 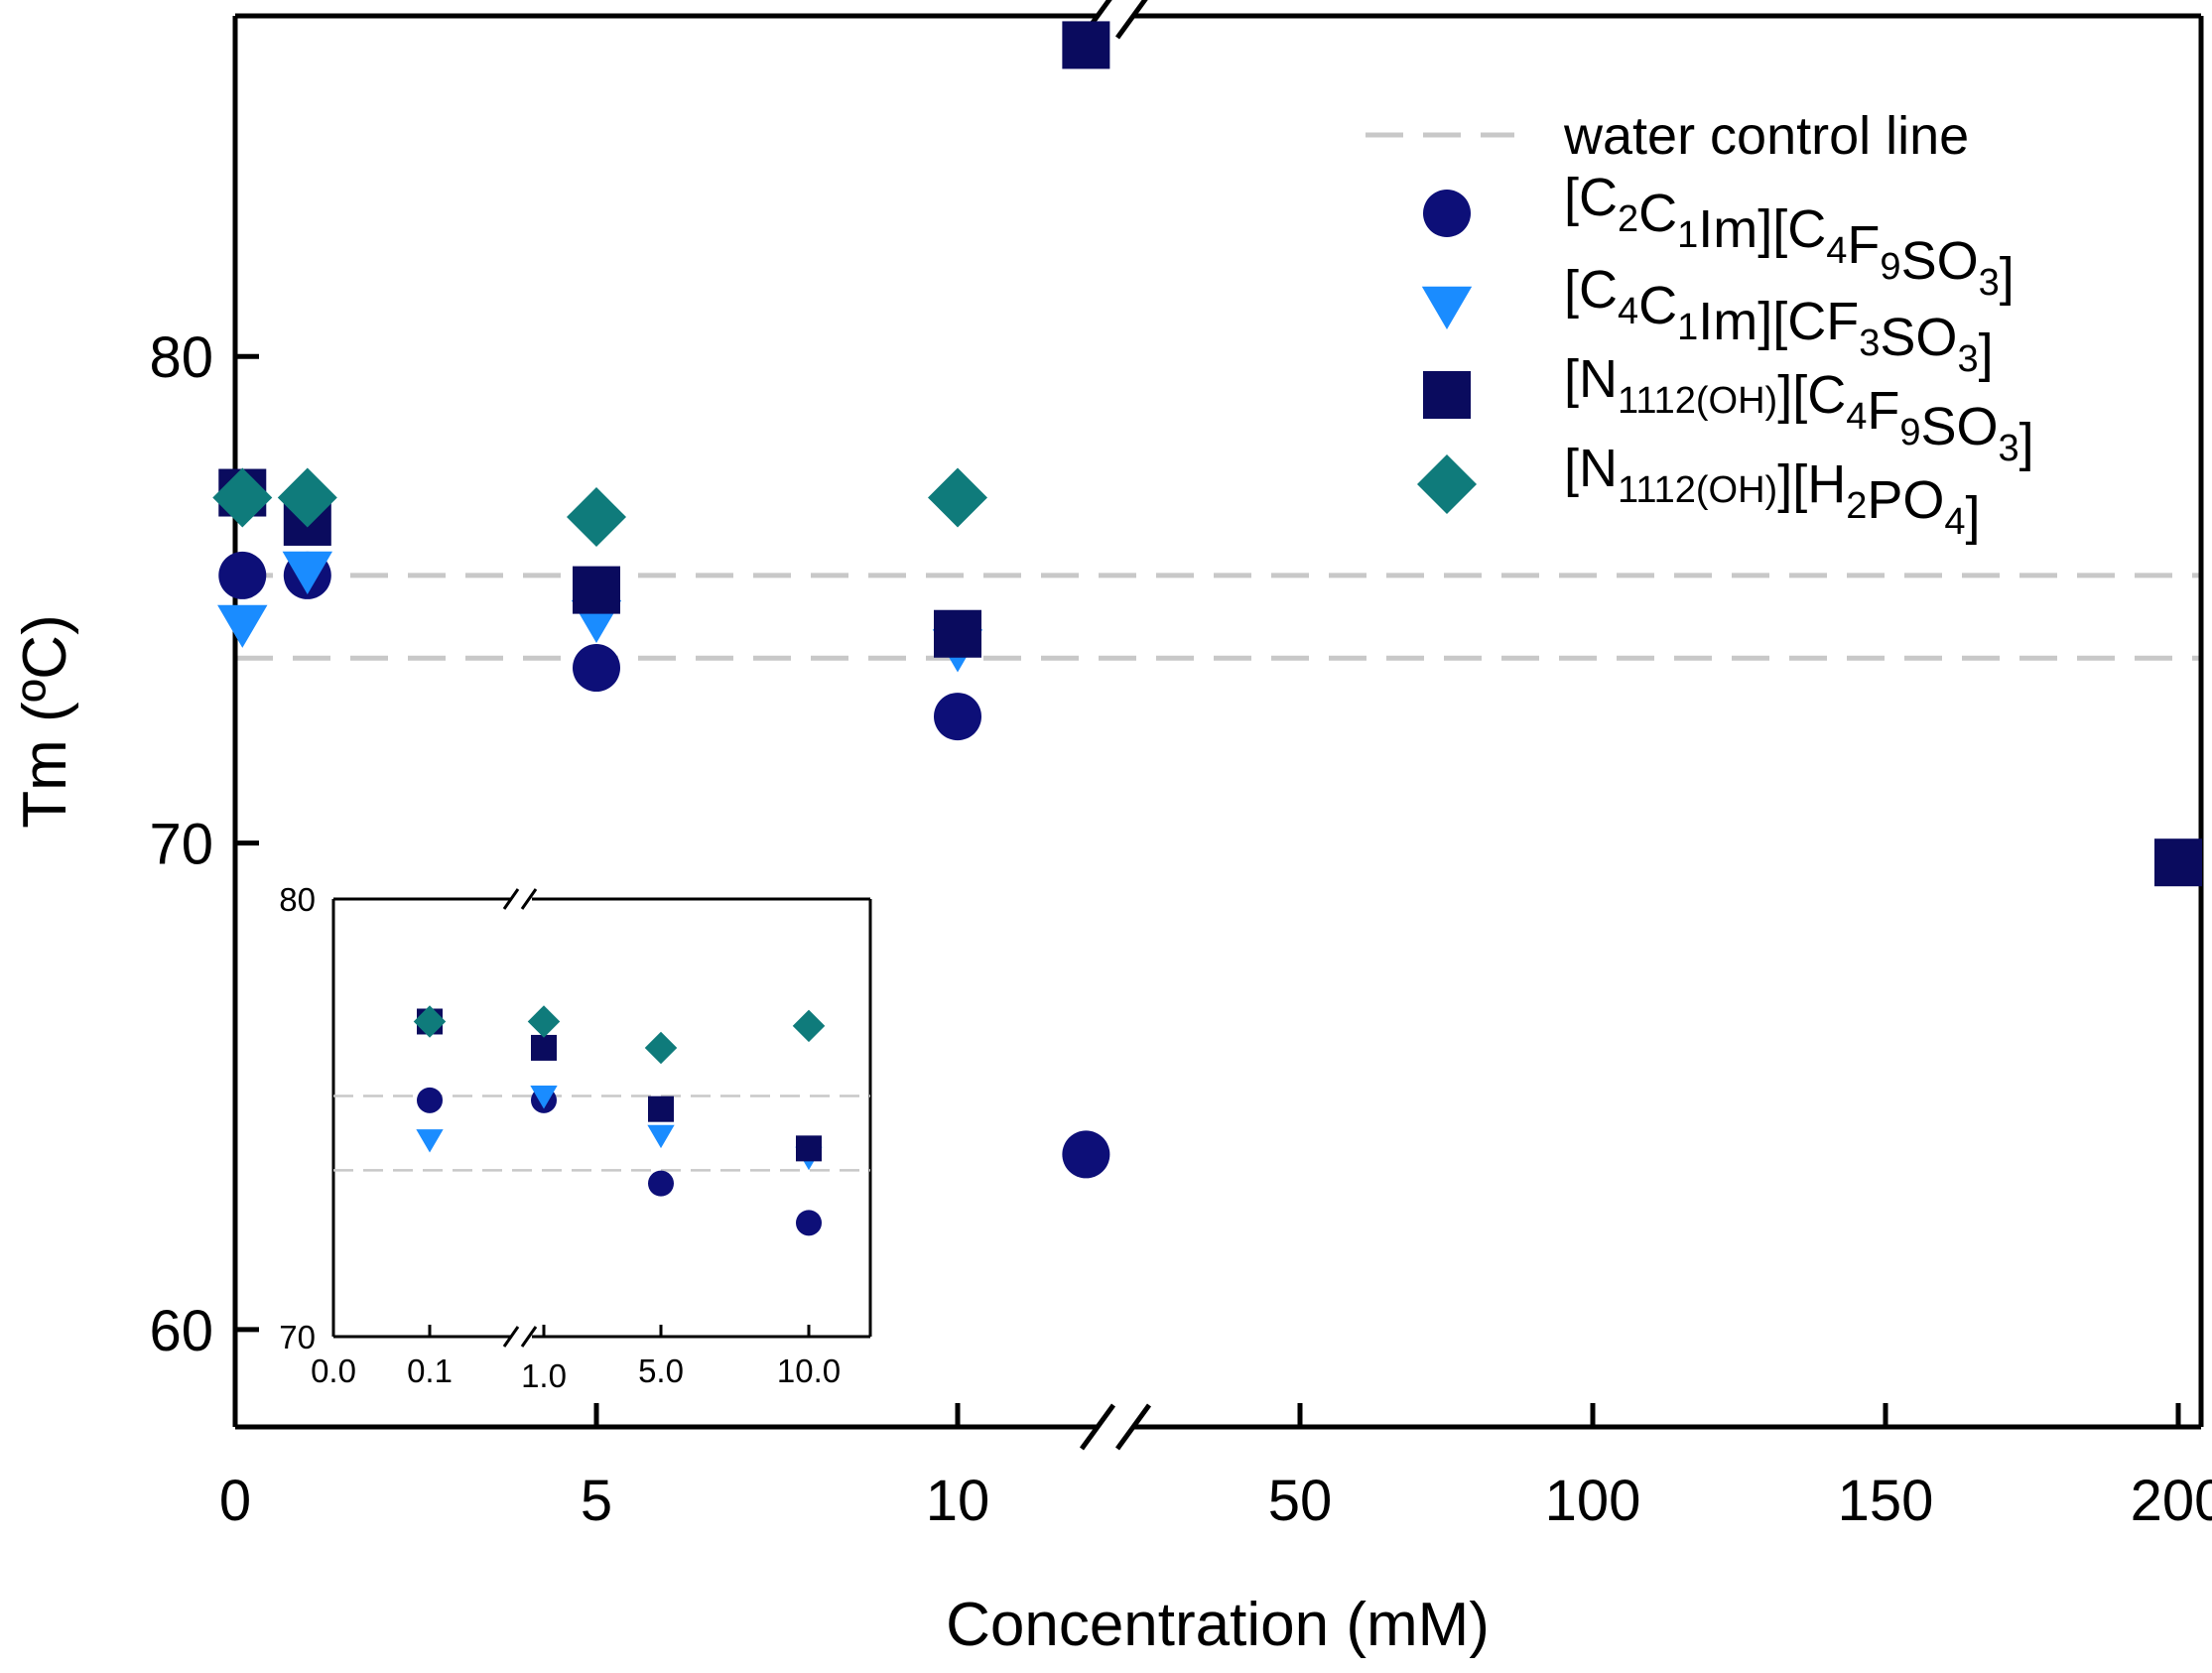 I want to click on legend-water-line-label: water control line, so click(x=1766, y=136).